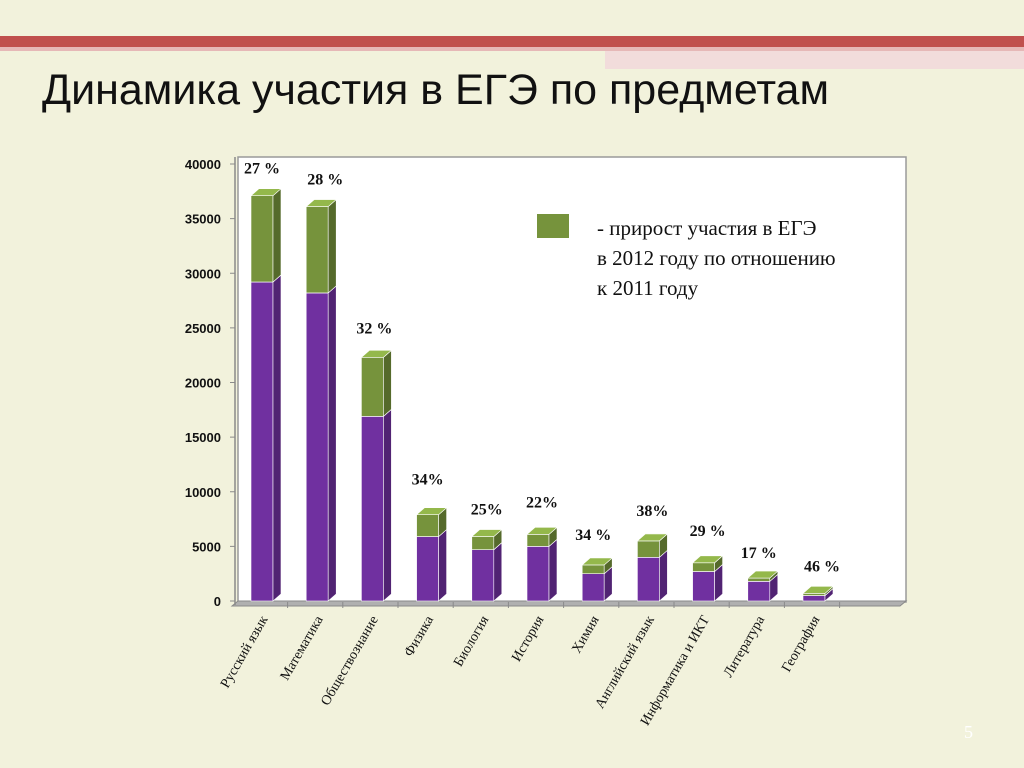 Image resolution: width=1024 pixels, height=768 pixels. Describe the element at coordinates (374, 328) in the screenshot. I see `data-label: 32 %` at that location.